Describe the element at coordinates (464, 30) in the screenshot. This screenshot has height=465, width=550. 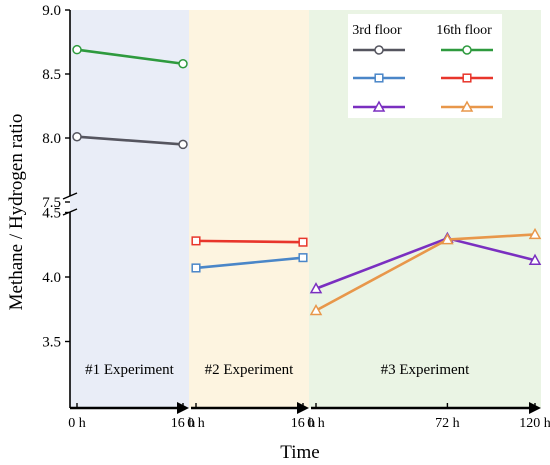
I see `legend-header: 16th floor` at that location.